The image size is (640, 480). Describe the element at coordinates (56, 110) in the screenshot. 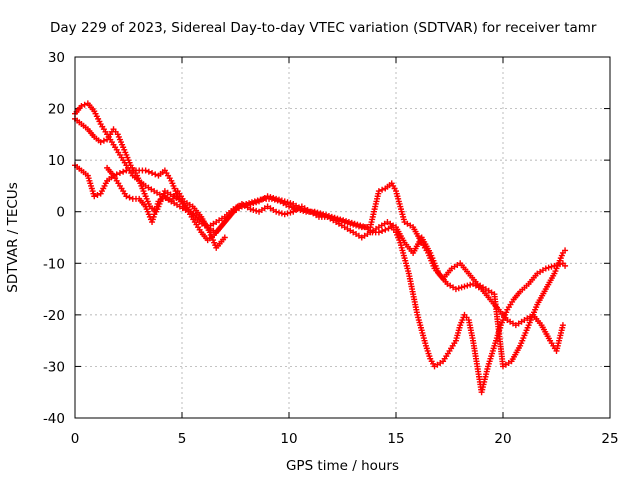

I see `y-tick-label: 20` at that location.